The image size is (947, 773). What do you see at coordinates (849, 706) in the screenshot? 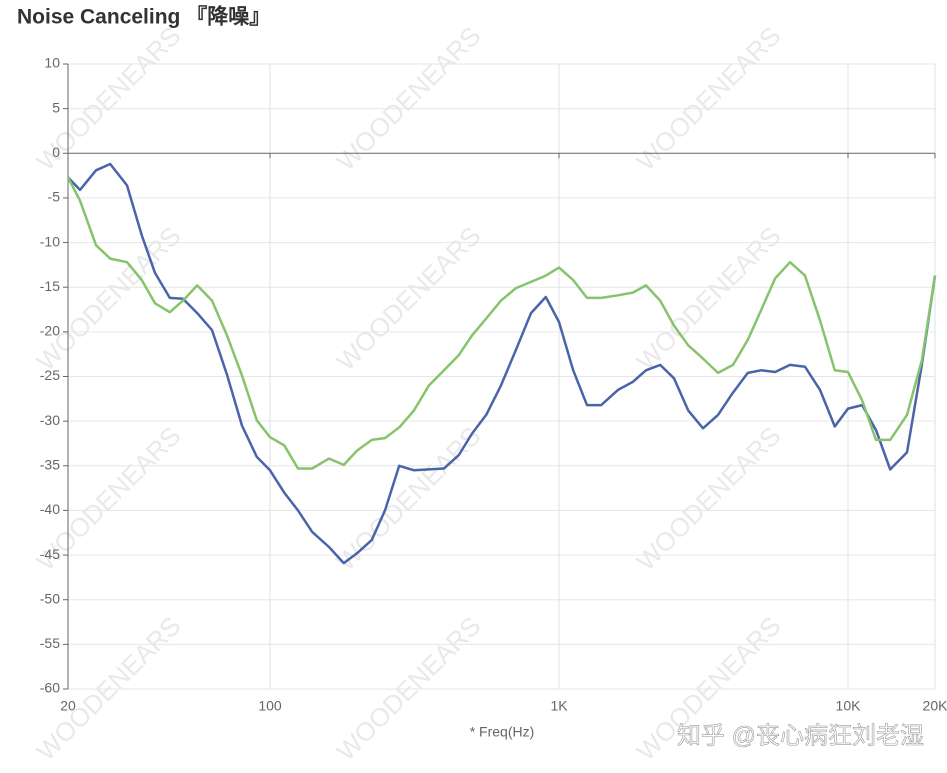
I see `x-tick-label: 10K` at bounding box center [849, 706].